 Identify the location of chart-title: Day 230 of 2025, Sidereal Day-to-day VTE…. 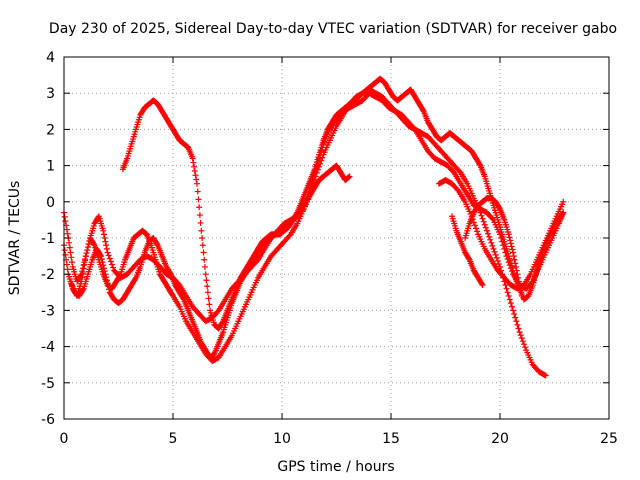
(333, 29).